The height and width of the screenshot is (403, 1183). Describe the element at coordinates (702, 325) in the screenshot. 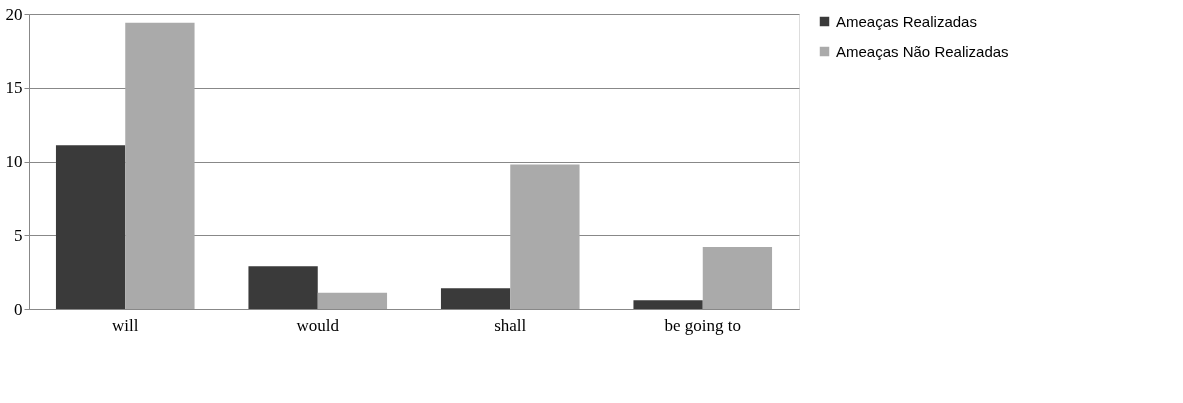

I see `x-tick-label: be going to` at that location.